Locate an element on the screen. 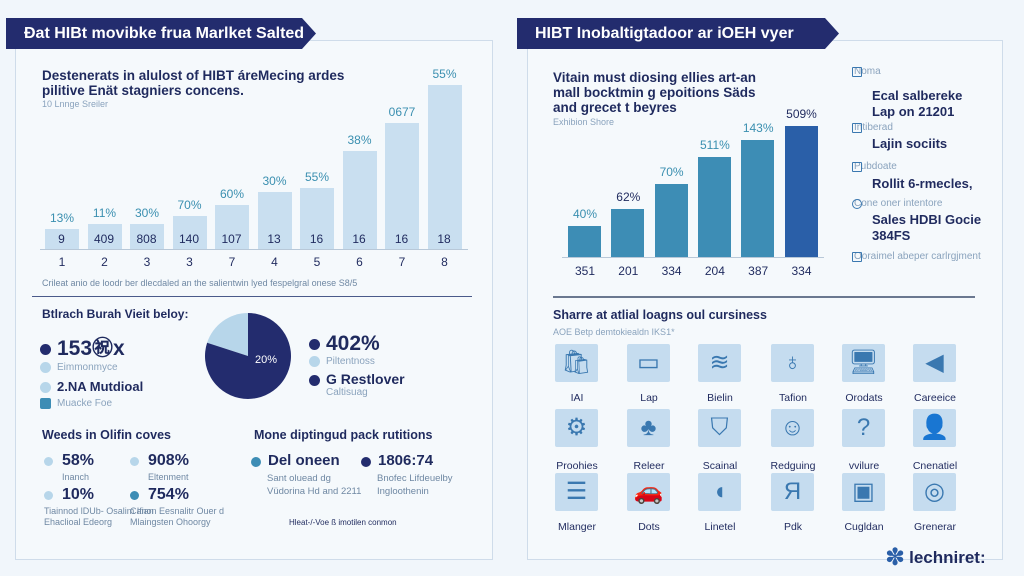 The image size is (1024, 576). left-banner: Ɖat HIBt movibke frua Marlket Salted is located at coordinates (161, 33).